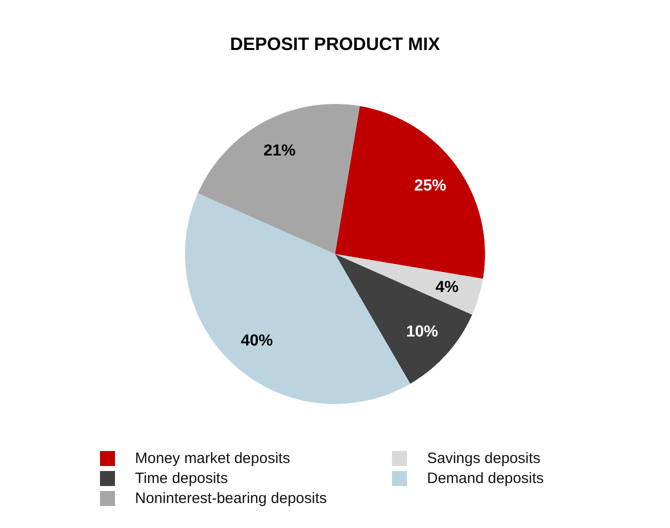  Describe the element at coordinates (483, 458) in the screenshot. I see `legend-label: Savings deposits` at that location.